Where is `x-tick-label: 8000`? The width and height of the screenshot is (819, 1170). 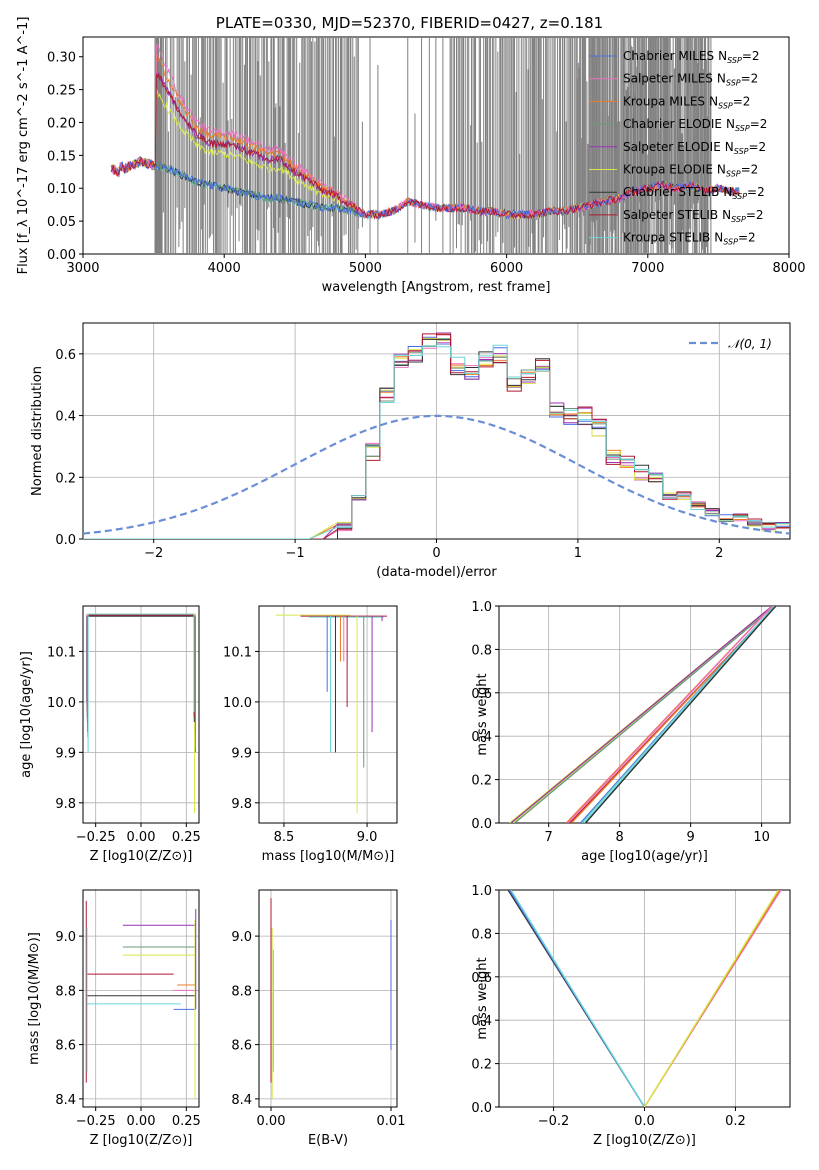 x-tick-label: 8000 is located at coordinates (788, 268).